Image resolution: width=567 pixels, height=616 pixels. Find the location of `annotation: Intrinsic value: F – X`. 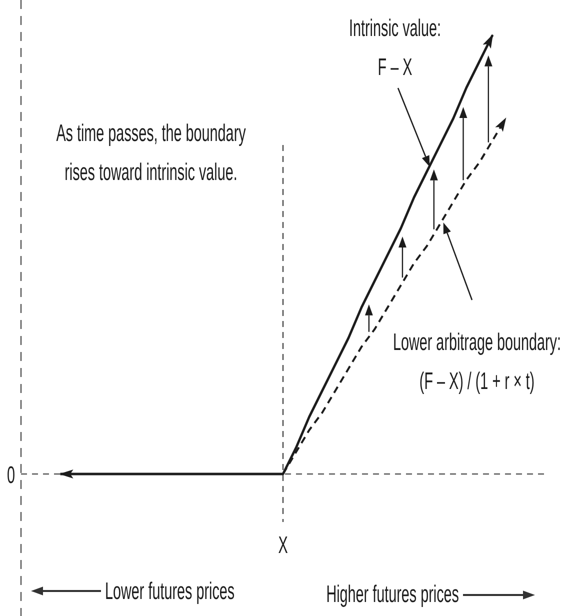

annotation: Intrinsic value: F – X is located at coordinates (395, 48).